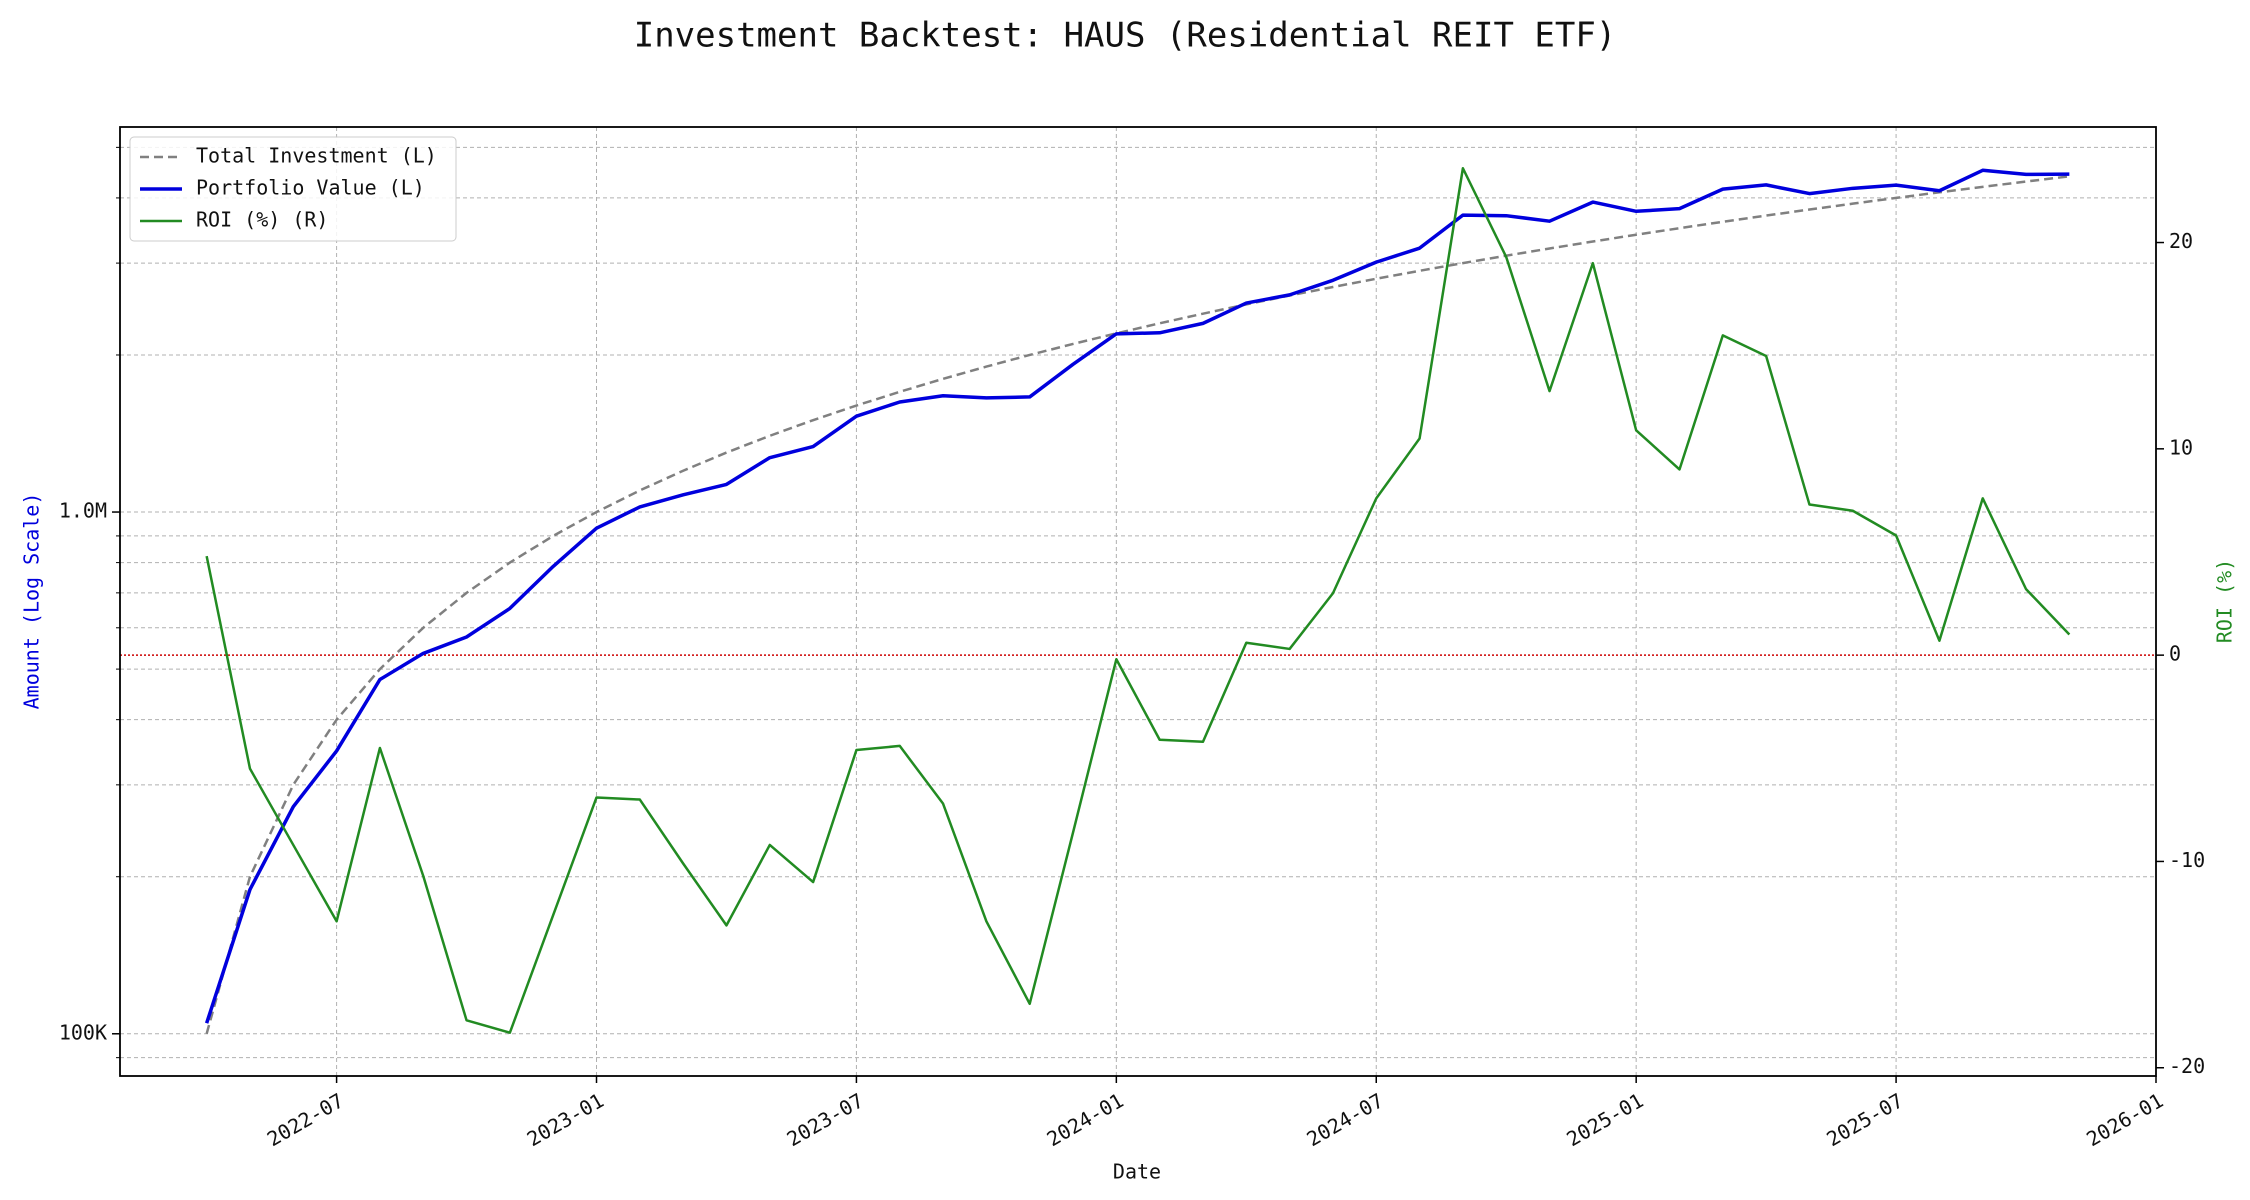 This screenshot has height=1200, width=2250. What do you see at coordinates (32, 601) in the screenshot?
I see `y-axis-label: Amount (Log Scale)` at bounding box center [32, 601].